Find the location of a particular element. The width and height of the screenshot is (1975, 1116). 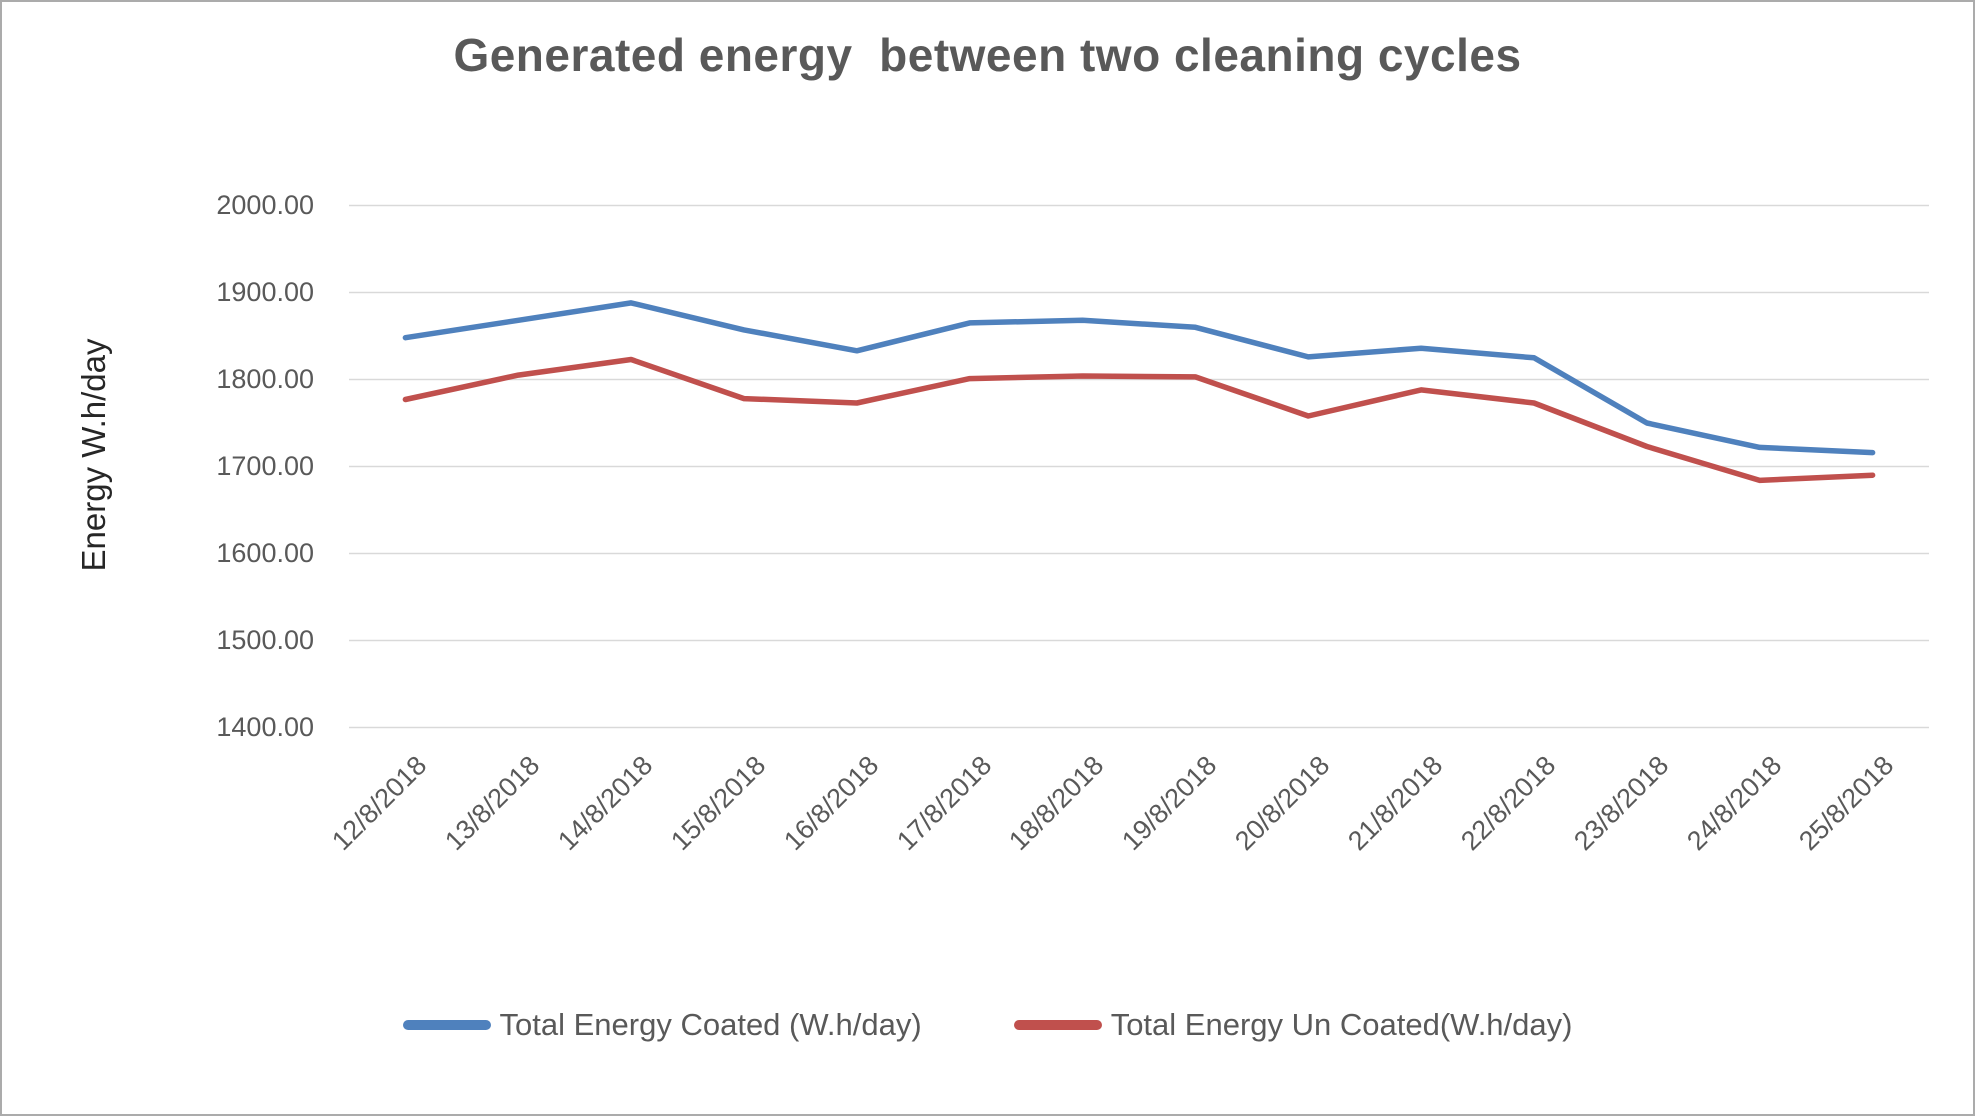

series-line-coated is located at coordinates (1139, 378).